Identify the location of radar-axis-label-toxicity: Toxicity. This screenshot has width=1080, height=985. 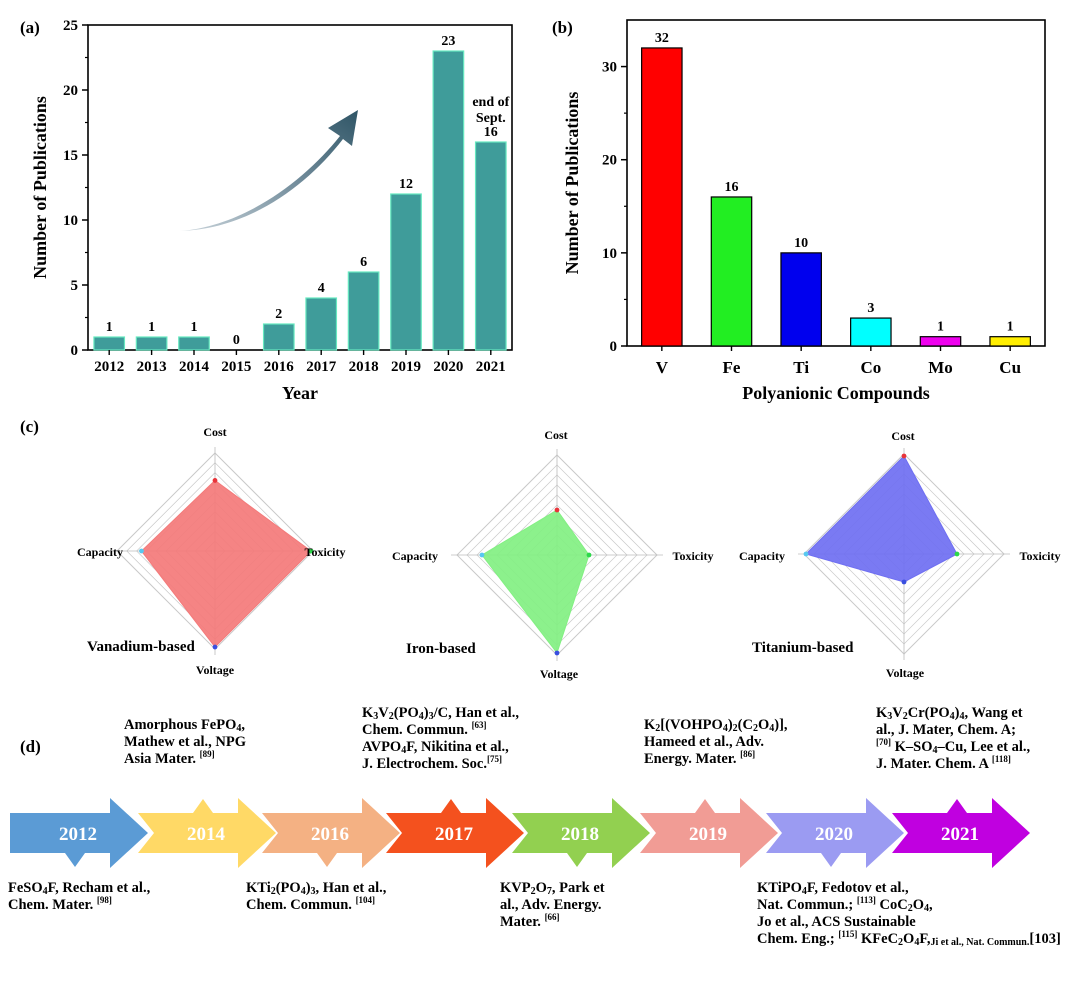
(693, 556).